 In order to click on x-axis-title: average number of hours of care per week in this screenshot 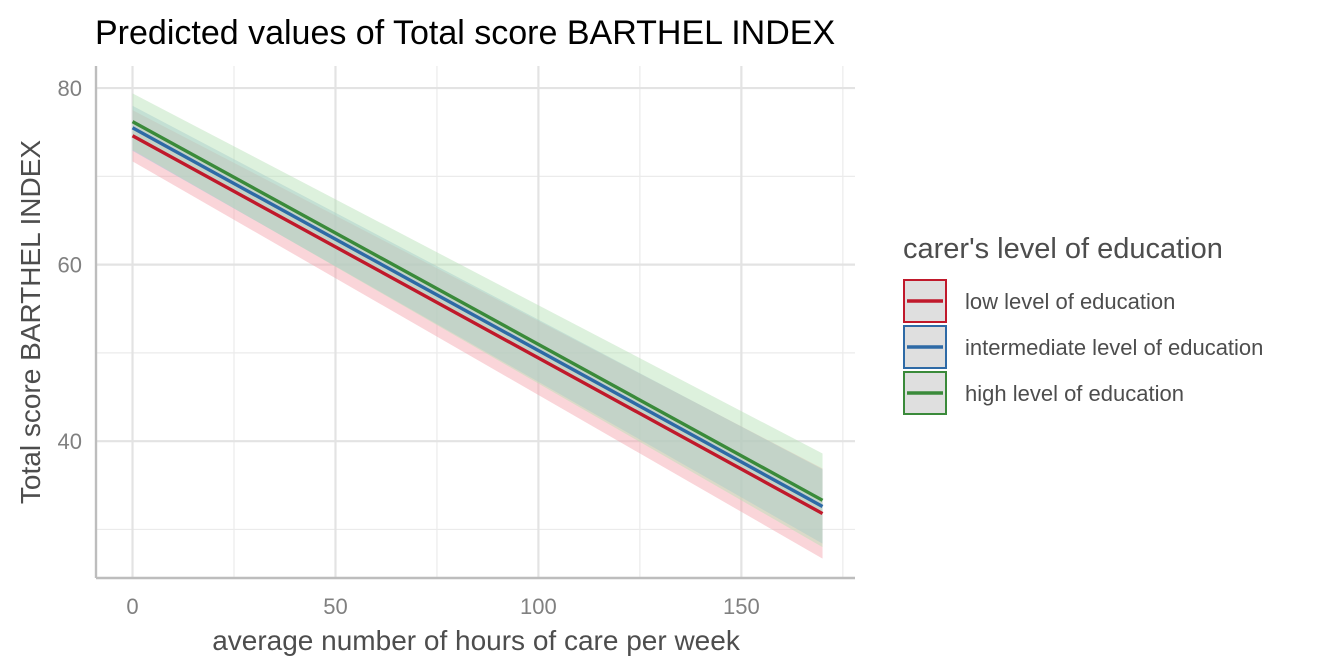, I will do `click(476, 640)`.